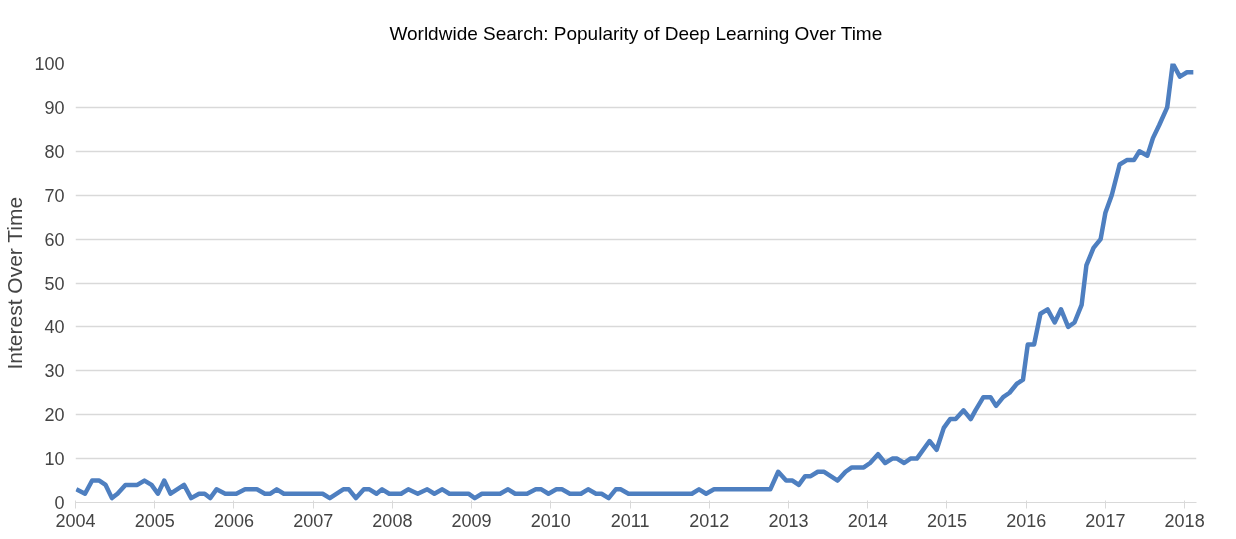 The height and width of the screenshot is (539, 1236). What do you see at coordinates (550, 520) in the screenshot?
I see `x-tick-label: 2010` at bounding box center [550, 520].